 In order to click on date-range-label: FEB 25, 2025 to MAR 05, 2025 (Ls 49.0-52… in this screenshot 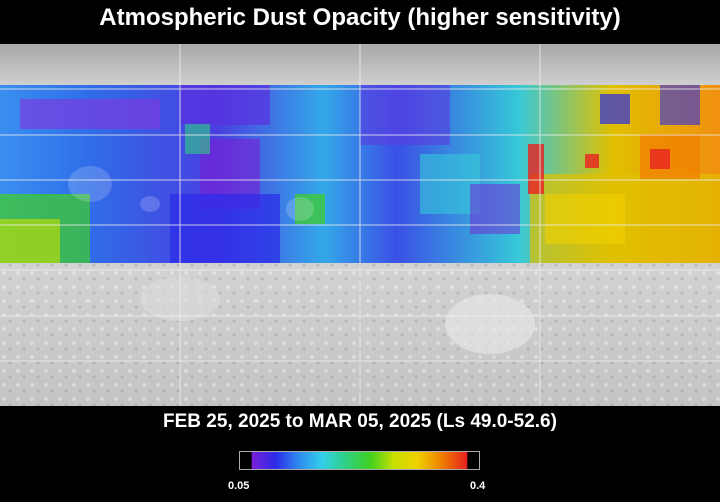, I will do `click(360, 421)`.